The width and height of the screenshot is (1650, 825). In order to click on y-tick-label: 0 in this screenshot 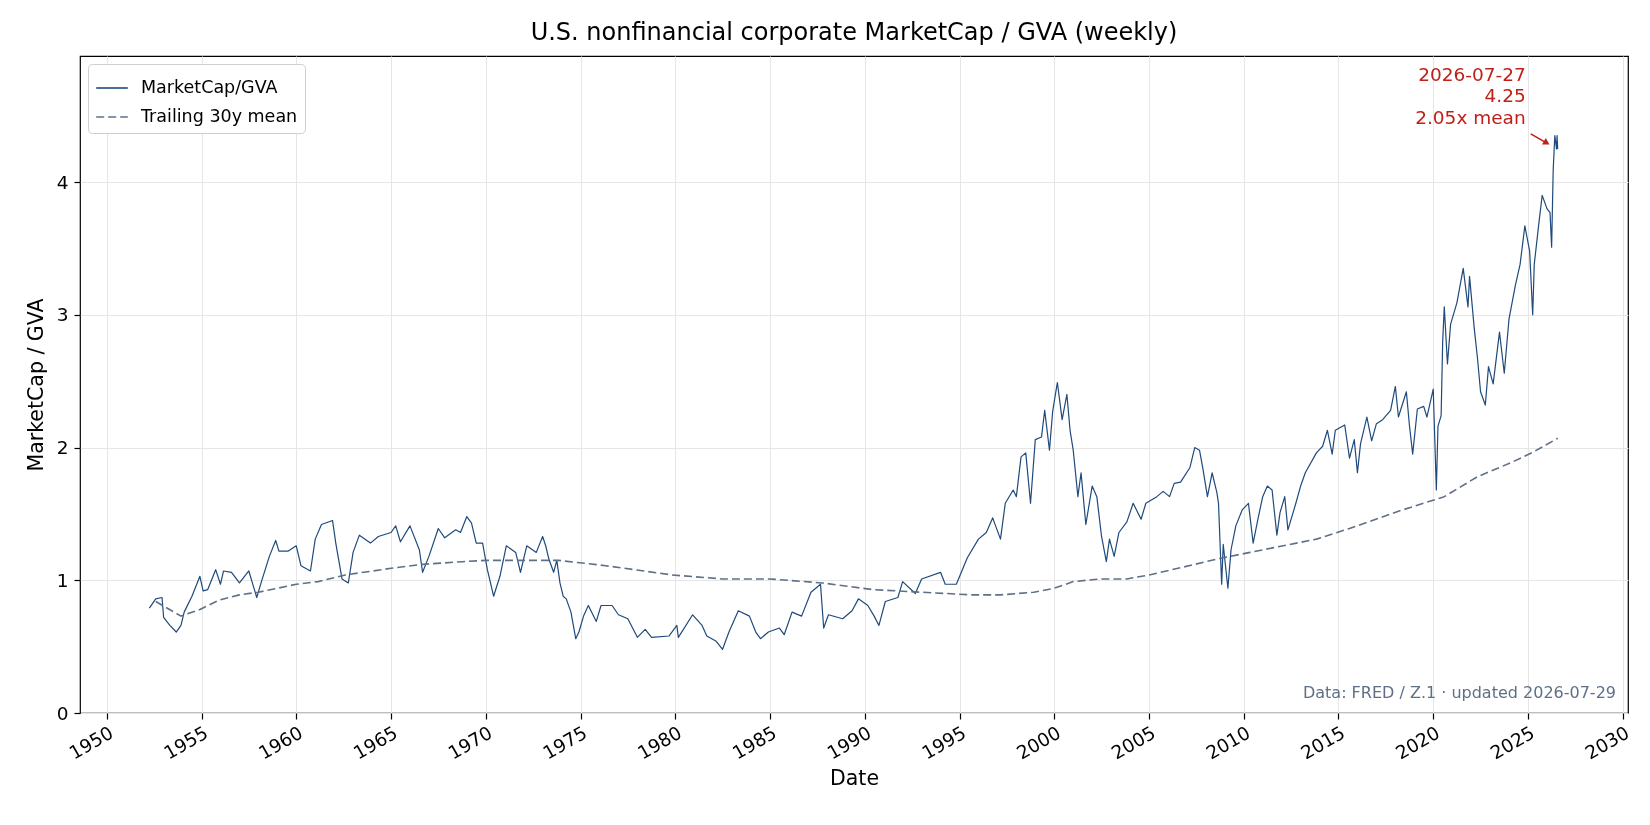, I will do `click(62, 713)`.